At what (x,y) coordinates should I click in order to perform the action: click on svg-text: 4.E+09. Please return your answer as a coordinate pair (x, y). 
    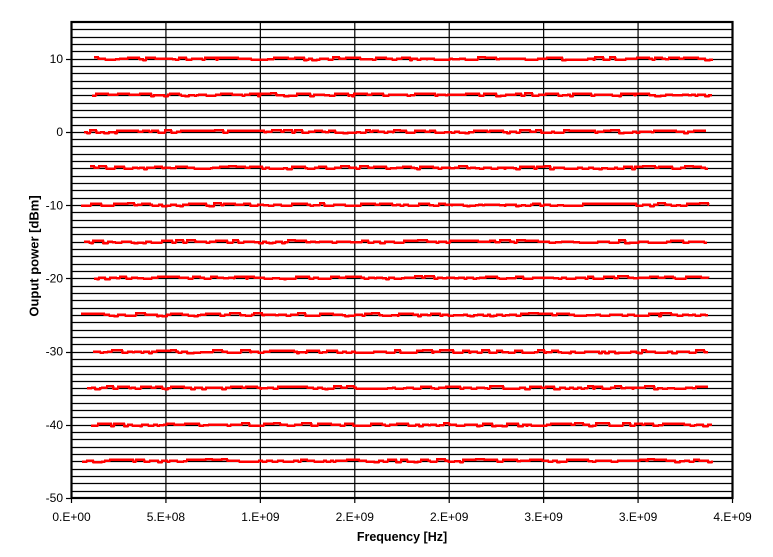
    Looking at the image, I should click on (732, 517).